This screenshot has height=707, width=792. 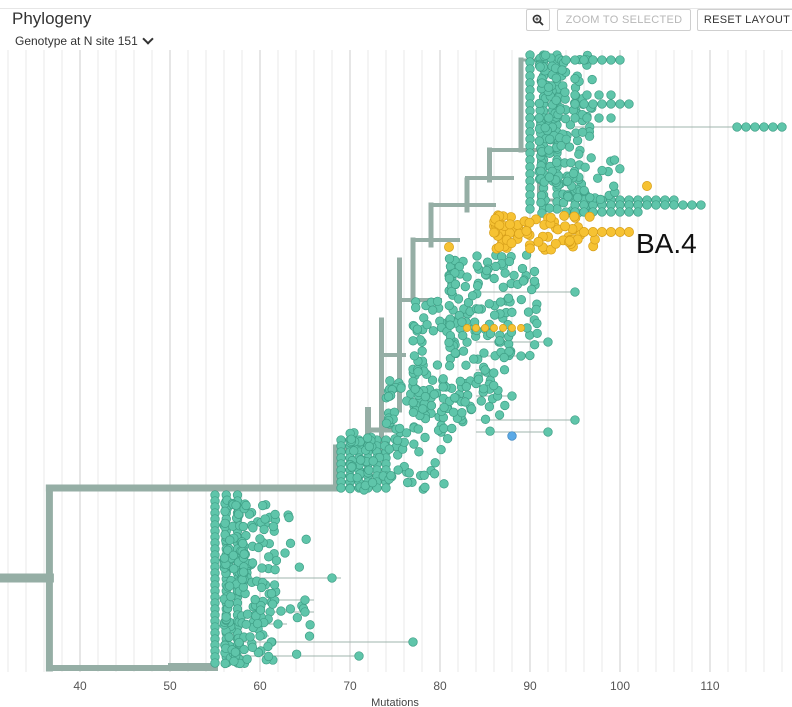 What do you see at coordinates (440, 686) in the screenshot?
I see `x-tick-label: 80` at bounding box center [440, 686].